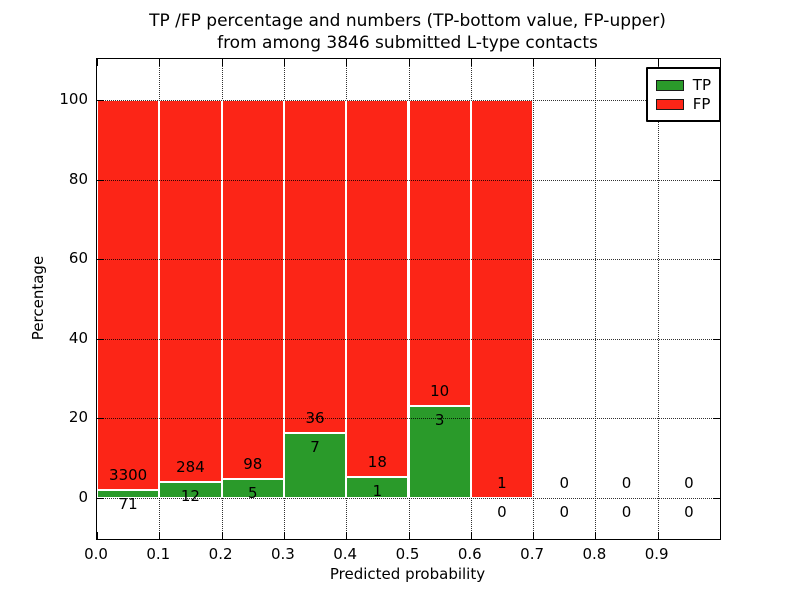  What do you see at coordinates (345, 554) in the screenshot?
I see `x-tick-label: 0.4` at bounding box center [345, 554].